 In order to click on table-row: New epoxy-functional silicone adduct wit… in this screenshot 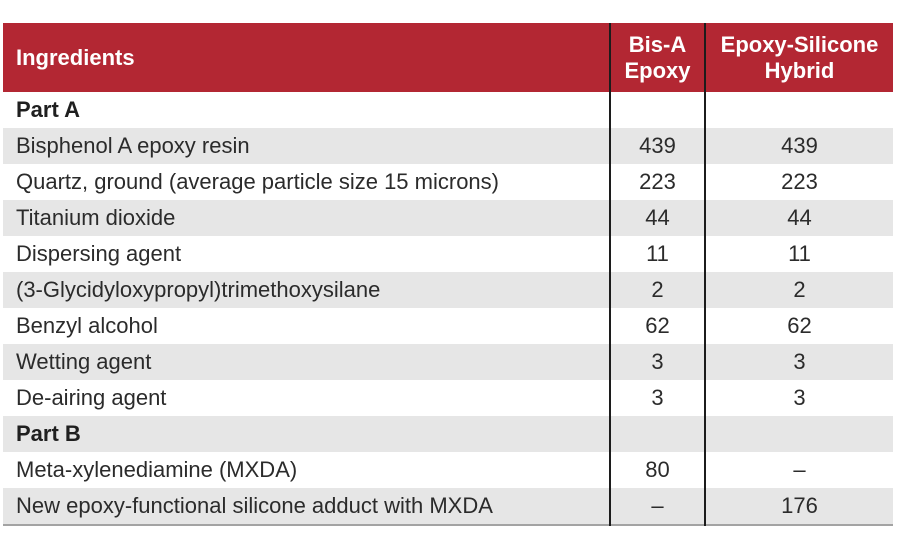, I will do `click(448, 506)`.